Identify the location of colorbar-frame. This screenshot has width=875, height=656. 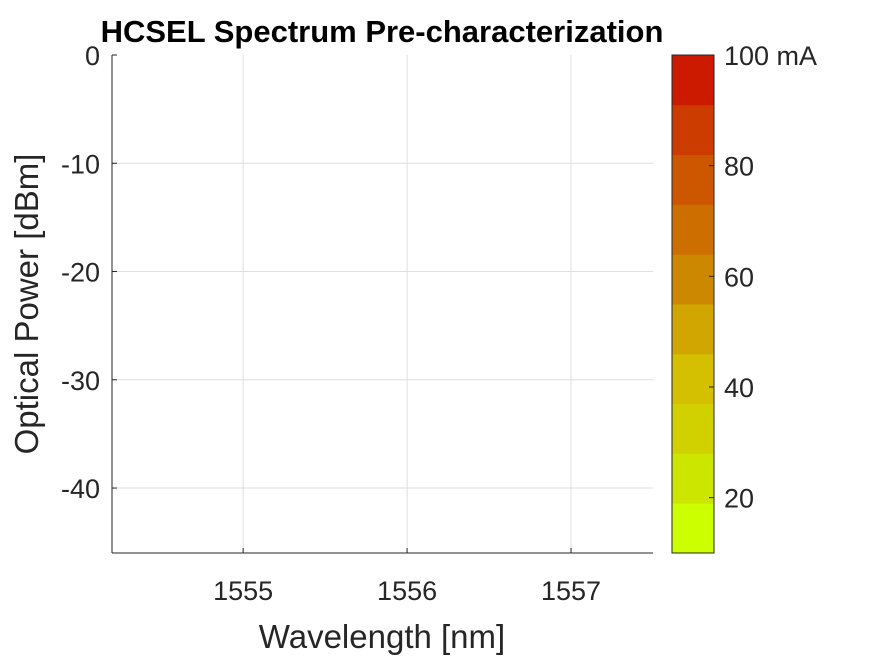
(693, 304).